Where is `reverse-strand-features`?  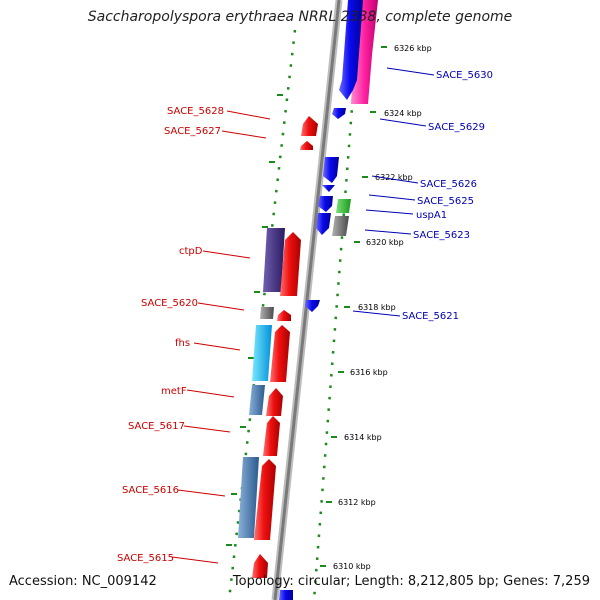 reverse-strand-features is located at coordinates (341, 156).